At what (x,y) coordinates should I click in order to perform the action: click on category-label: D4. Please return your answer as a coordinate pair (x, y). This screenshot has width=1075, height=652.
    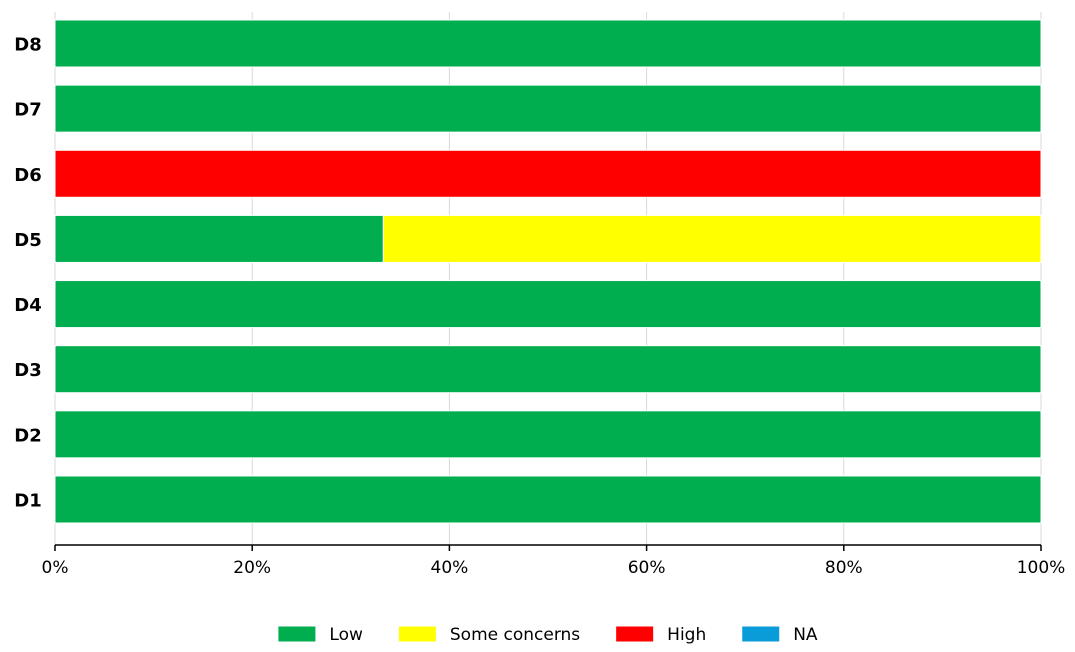
    Looking at the image, I should click on (27, 305).